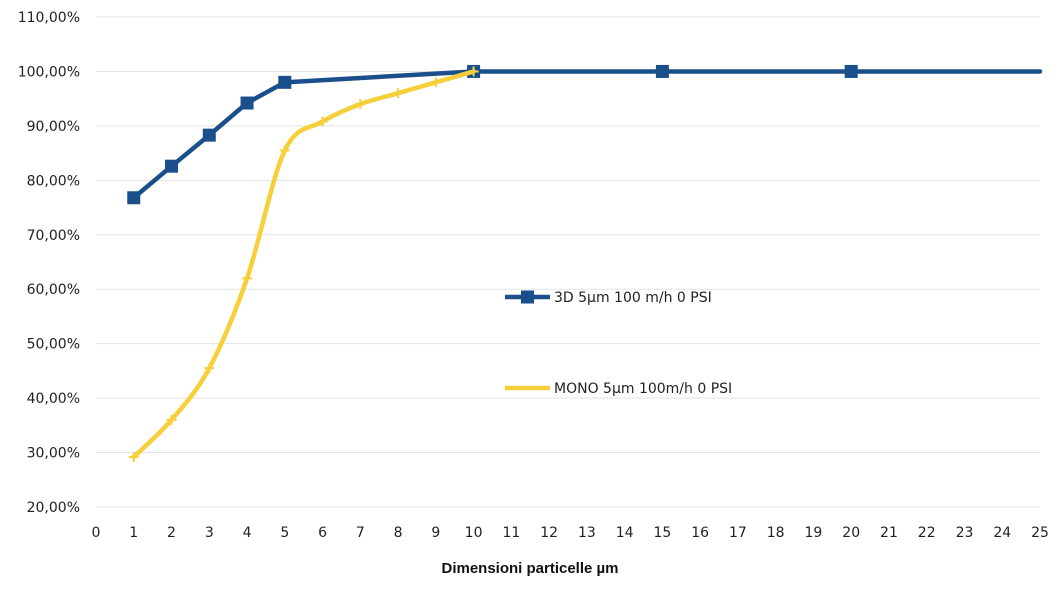 This screenshot has height=611, width=1059. I want to click on legend-item-2: MONO 5µm 100m/h 0 PSI, so click(618, 389).